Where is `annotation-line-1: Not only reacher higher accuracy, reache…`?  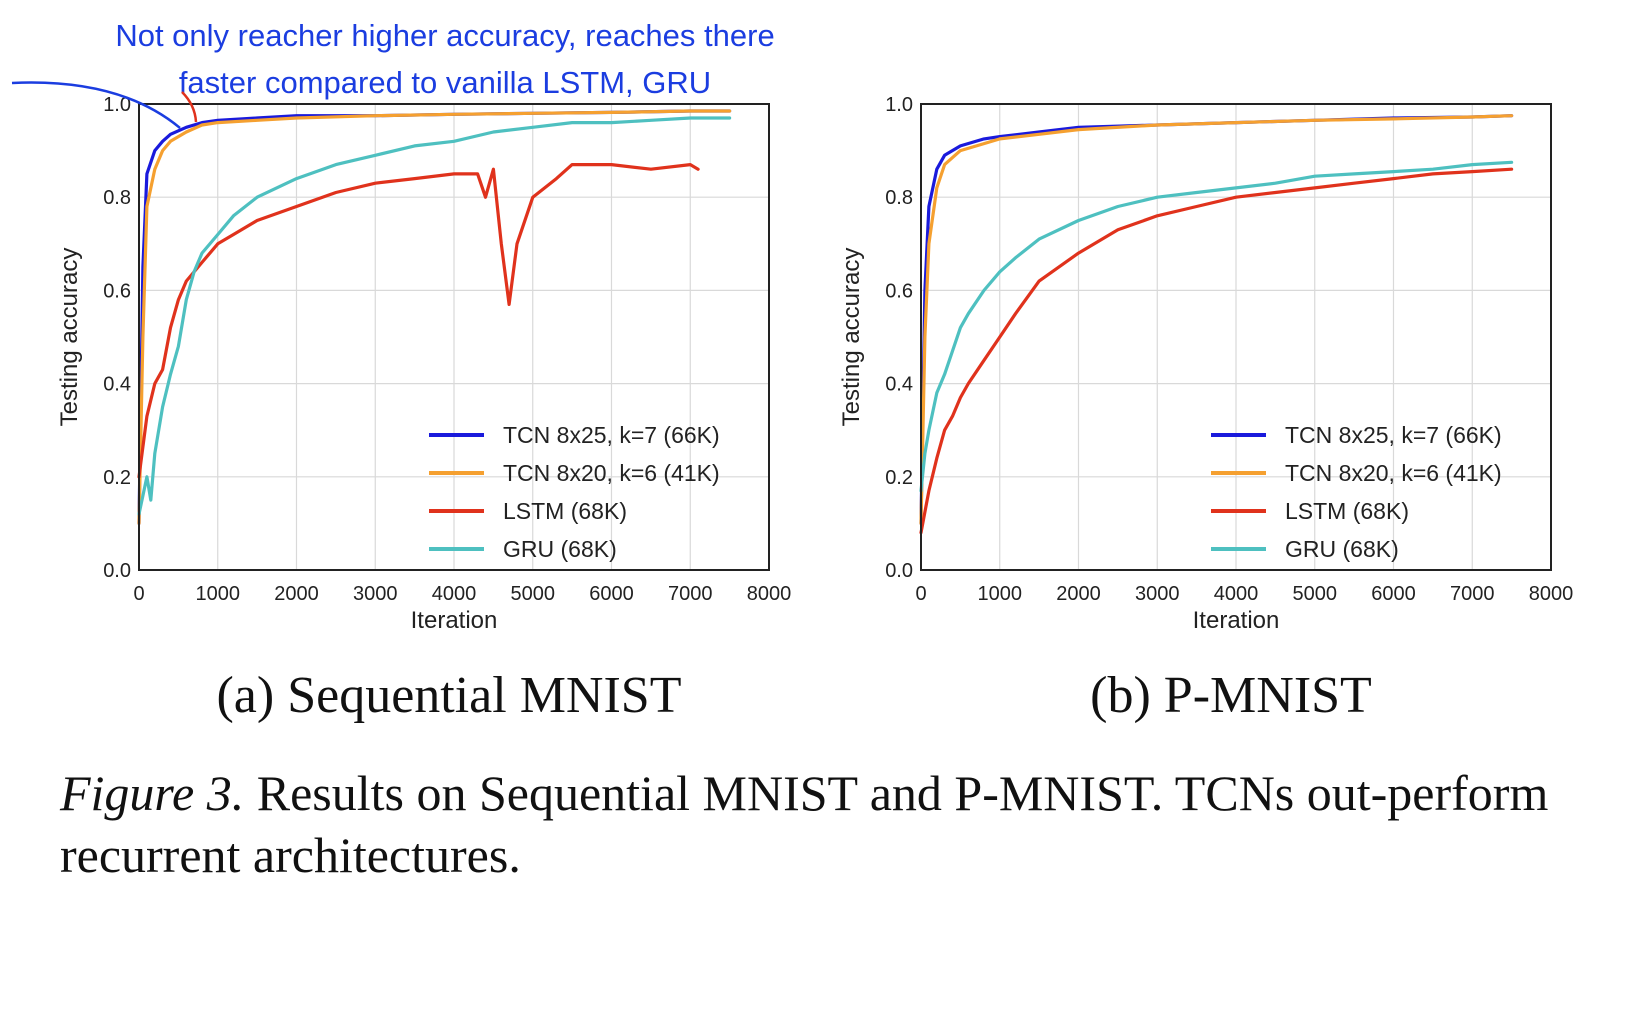
annotation-line-1: Not only reacher higher accuracy, reache… is located at coordinates (444, 35).